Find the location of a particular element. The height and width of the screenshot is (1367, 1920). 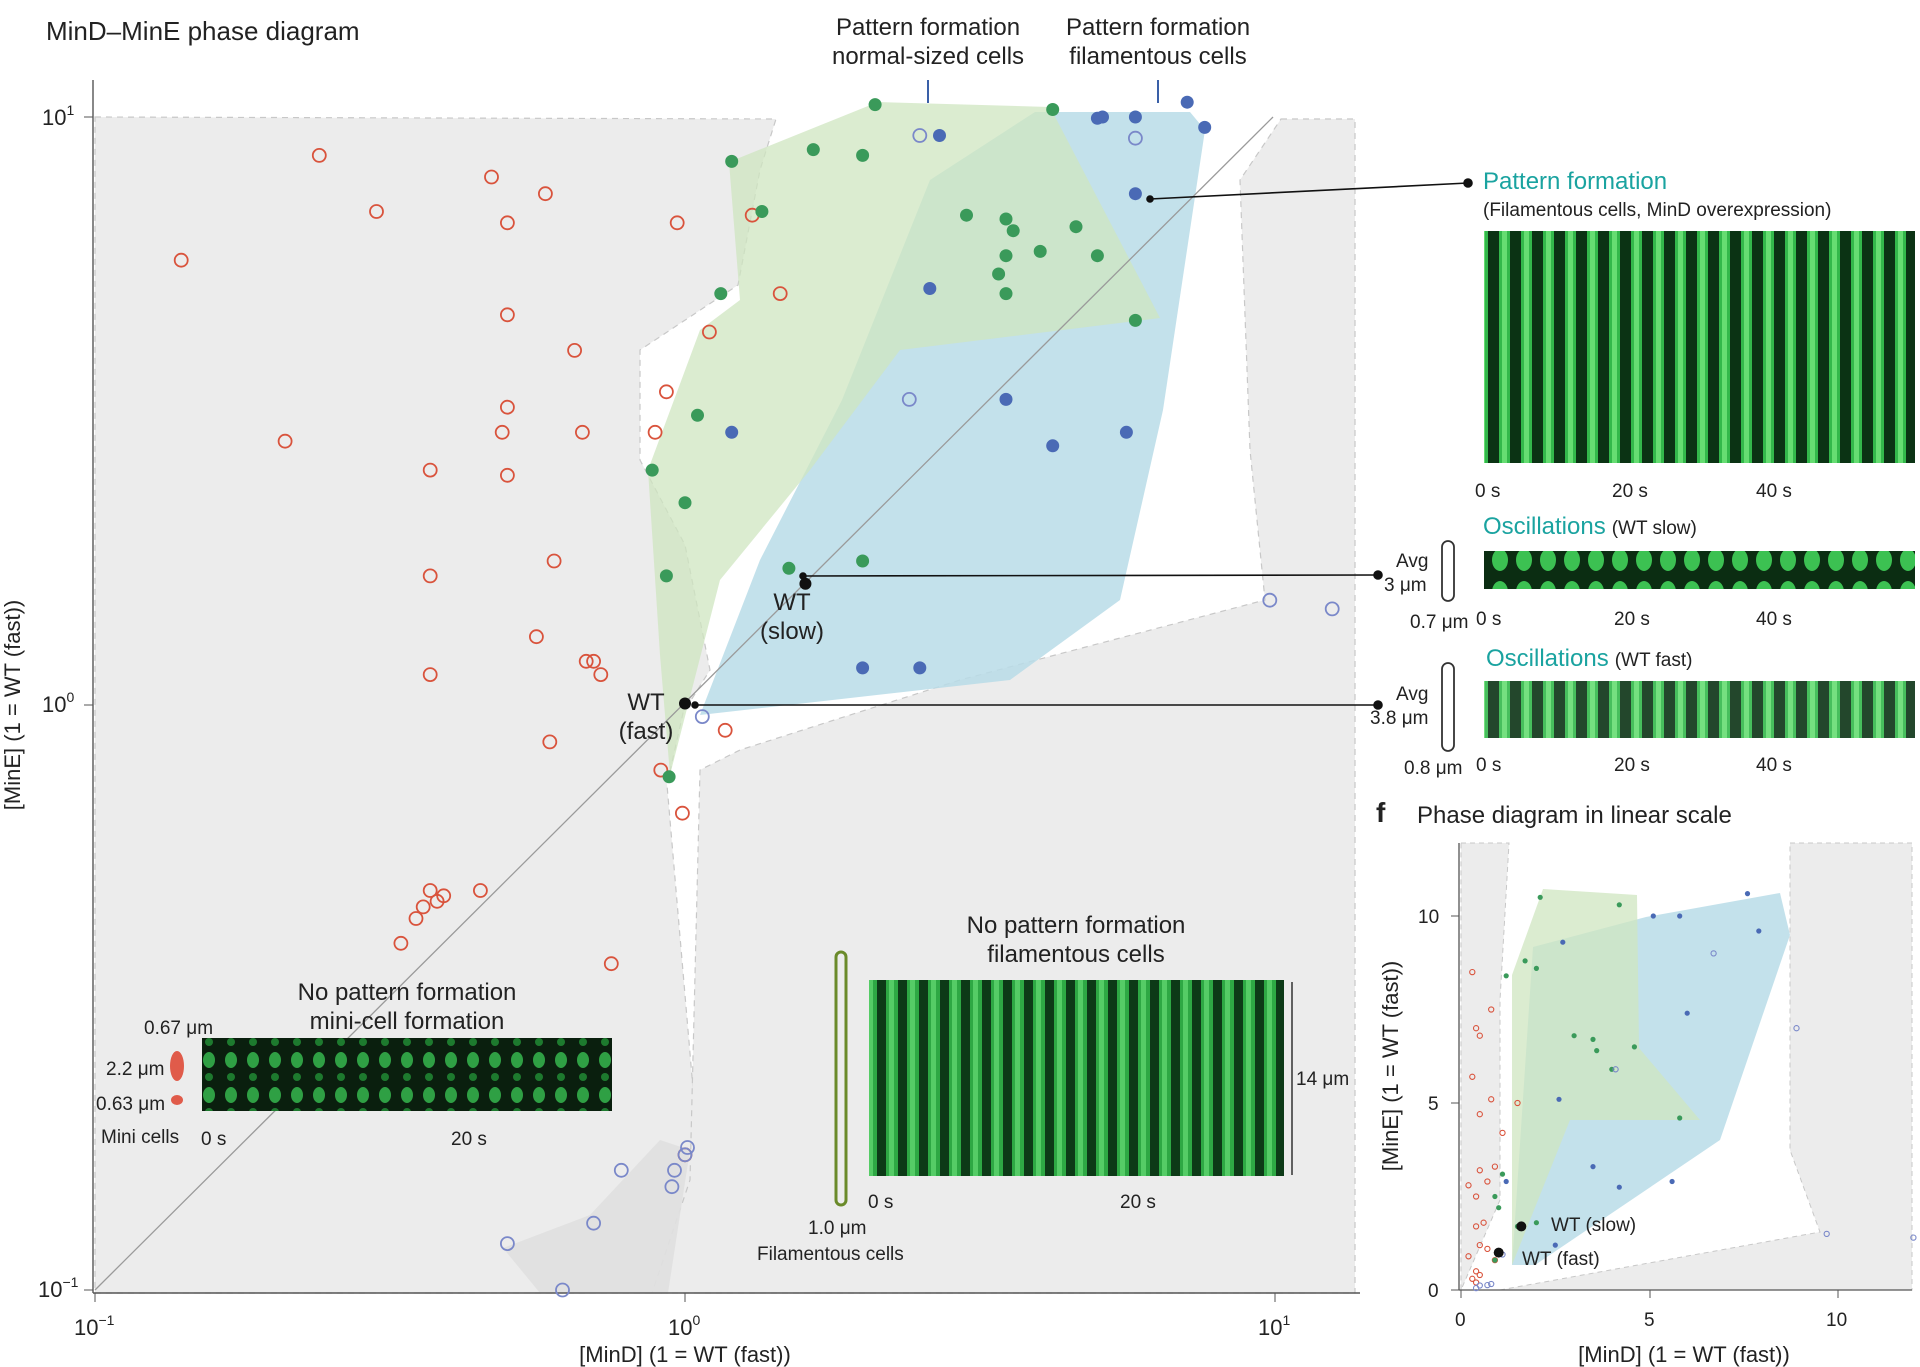

linear-wt-fast-label: WT (fast) is located at coordinates (1561, 1259).